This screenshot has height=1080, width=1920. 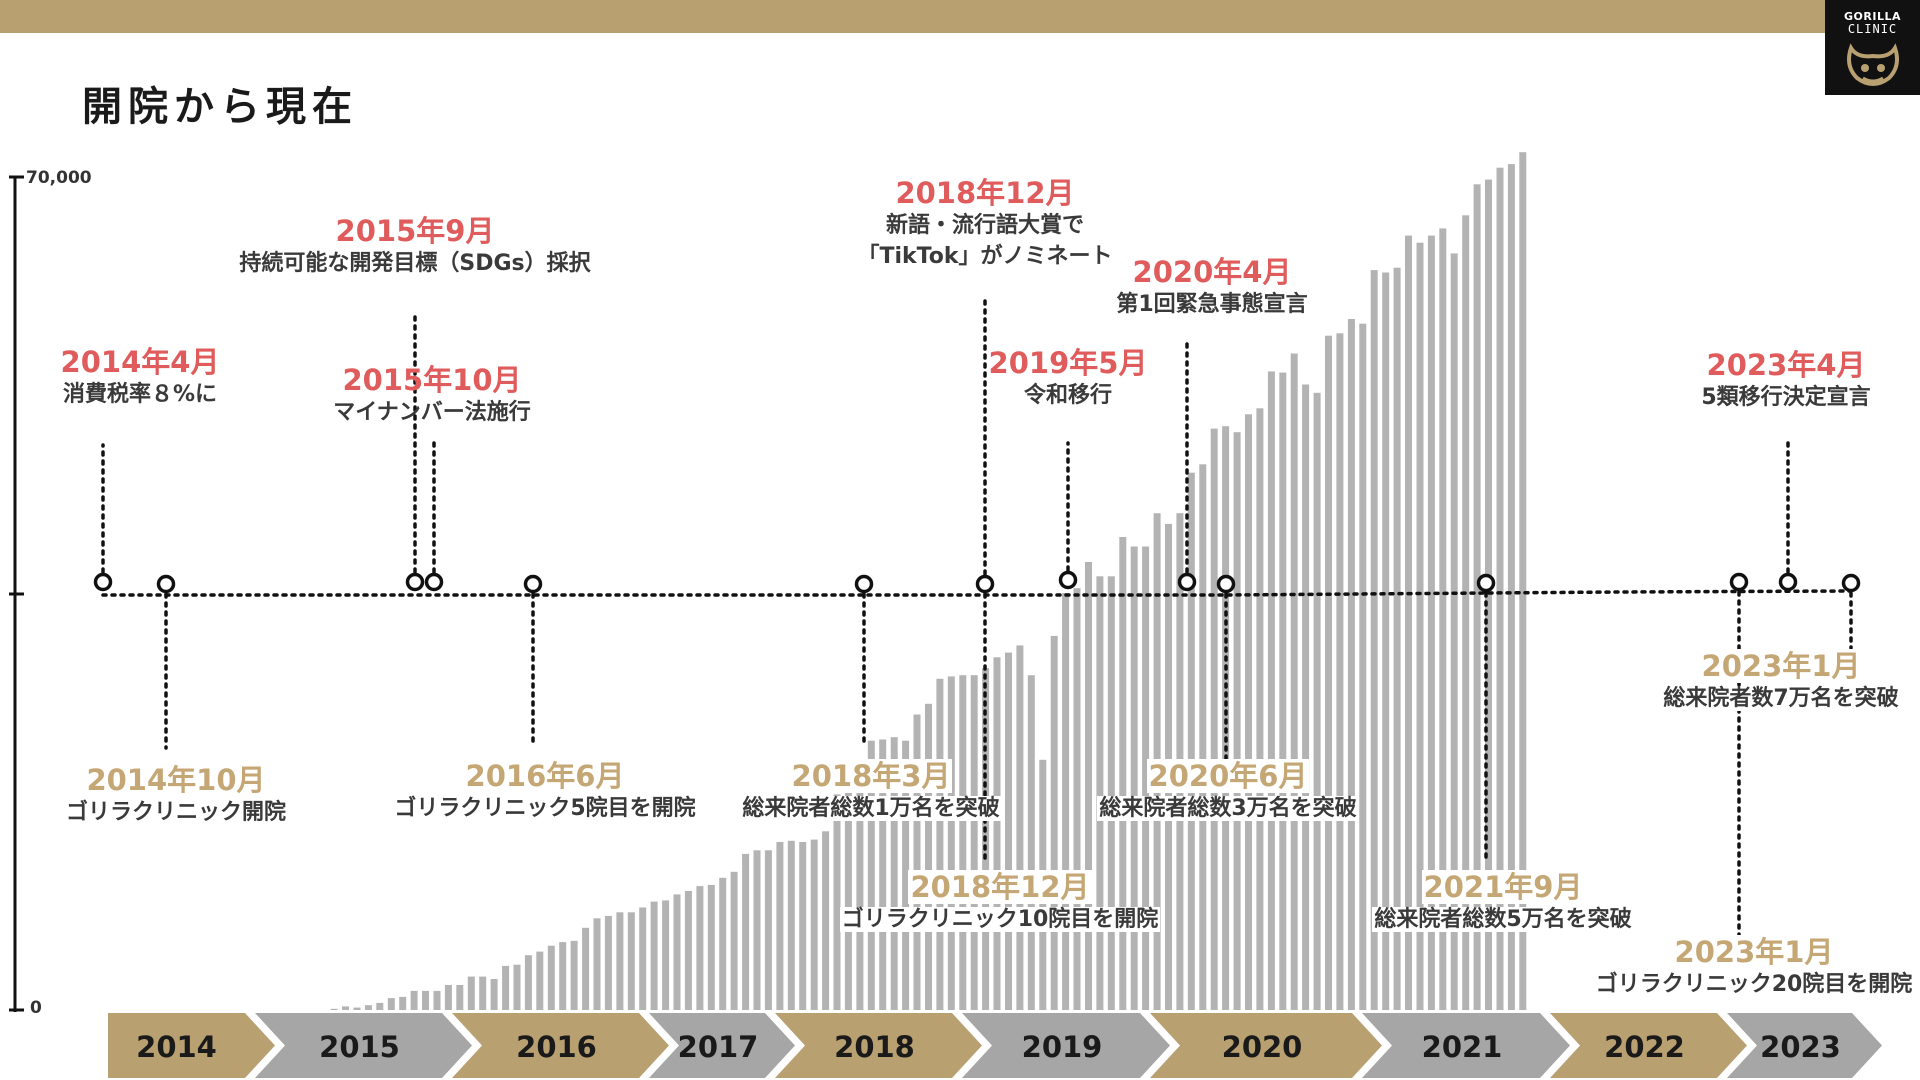 What do you see at coordinates (556, 1047) in the screenshot?
I see `year-label: 2016` at bounding box center [556, 1047].